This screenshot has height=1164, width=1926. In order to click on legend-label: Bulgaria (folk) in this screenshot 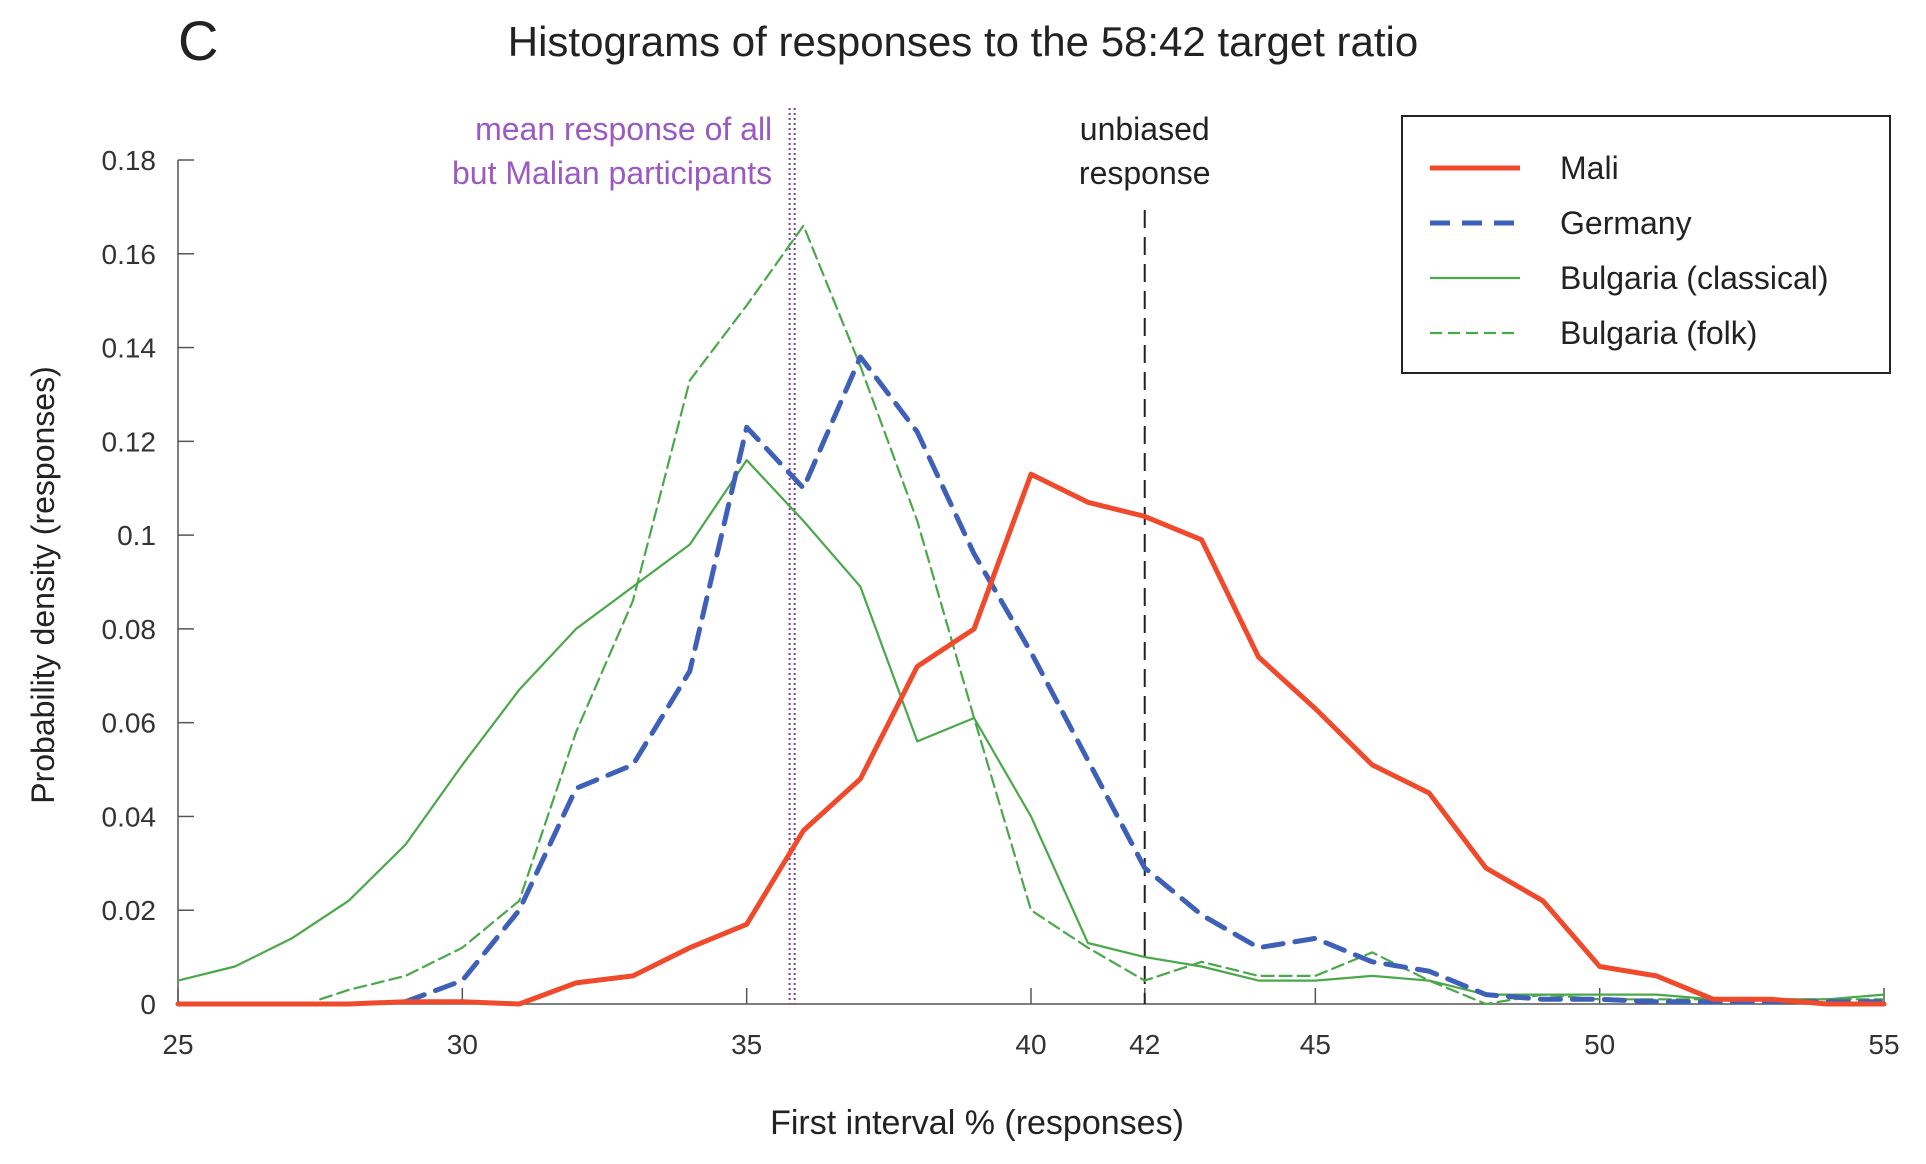, I will do `click(1658, 333)`.